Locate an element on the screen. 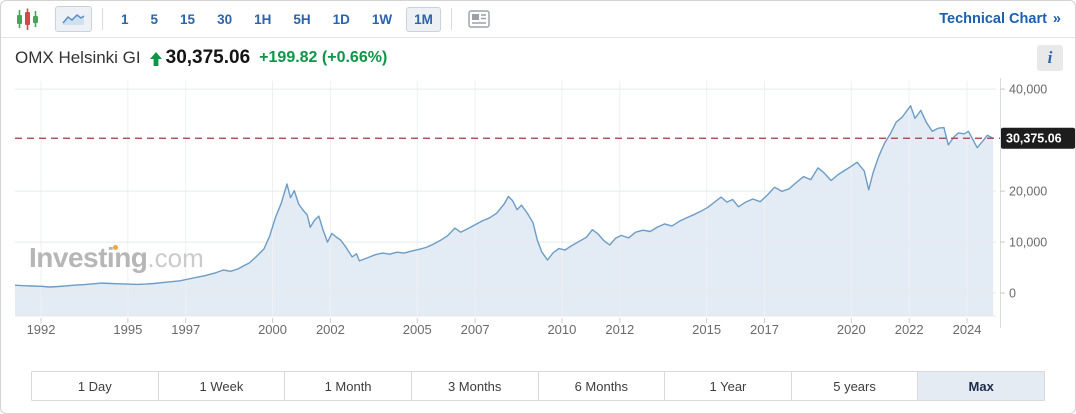 This screenshot has width=1076, height=414. timeframe-1w: 1W is located at coordinates (382, 19).